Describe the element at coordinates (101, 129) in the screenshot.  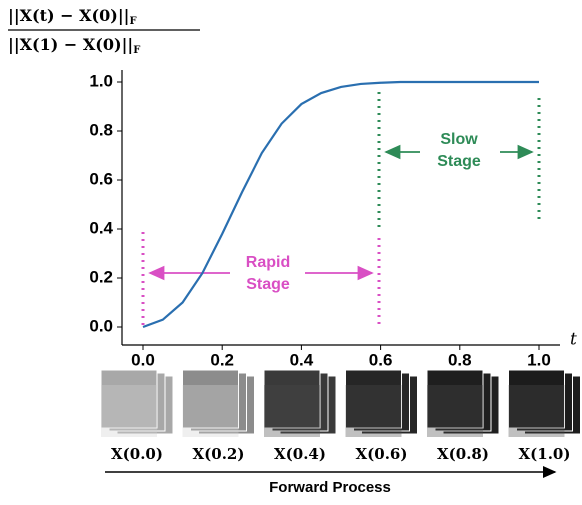
I see `y-tick-label: 0.8` at that location.